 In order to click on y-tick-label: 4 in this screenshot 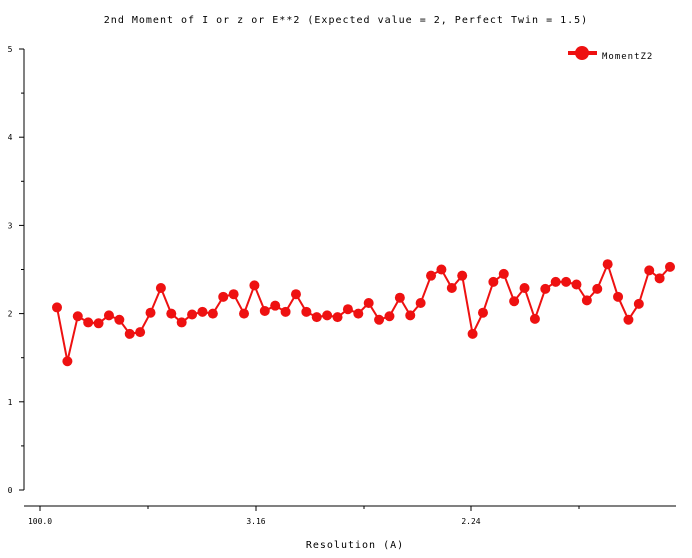, I will do `click(10, 137)`.